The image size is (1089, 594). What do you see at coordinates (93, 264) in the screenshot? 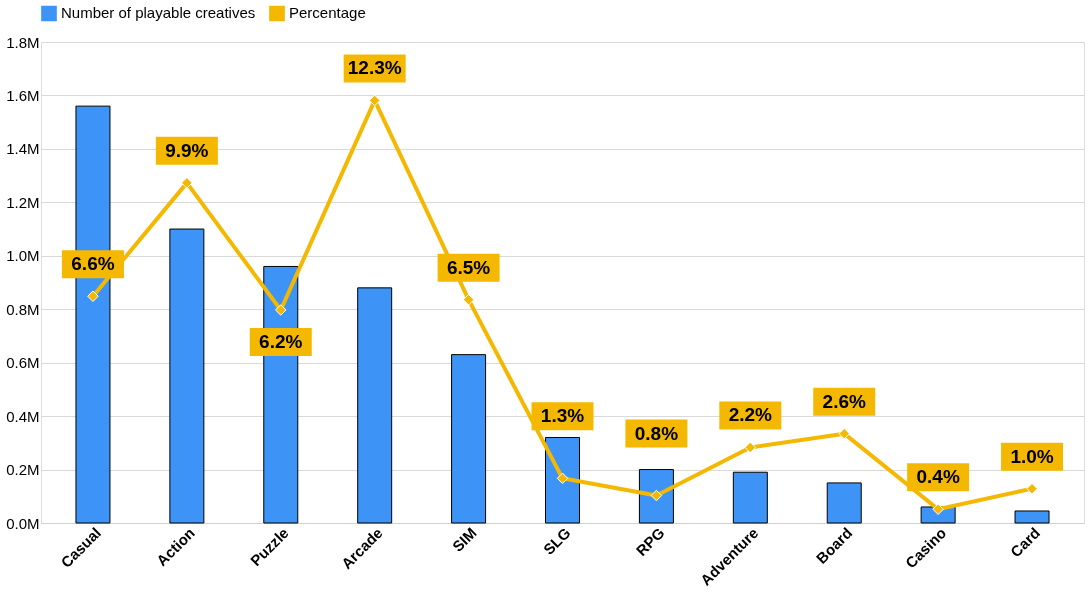
I see `data-label: 6.6%` at bounding box center [93, 264].